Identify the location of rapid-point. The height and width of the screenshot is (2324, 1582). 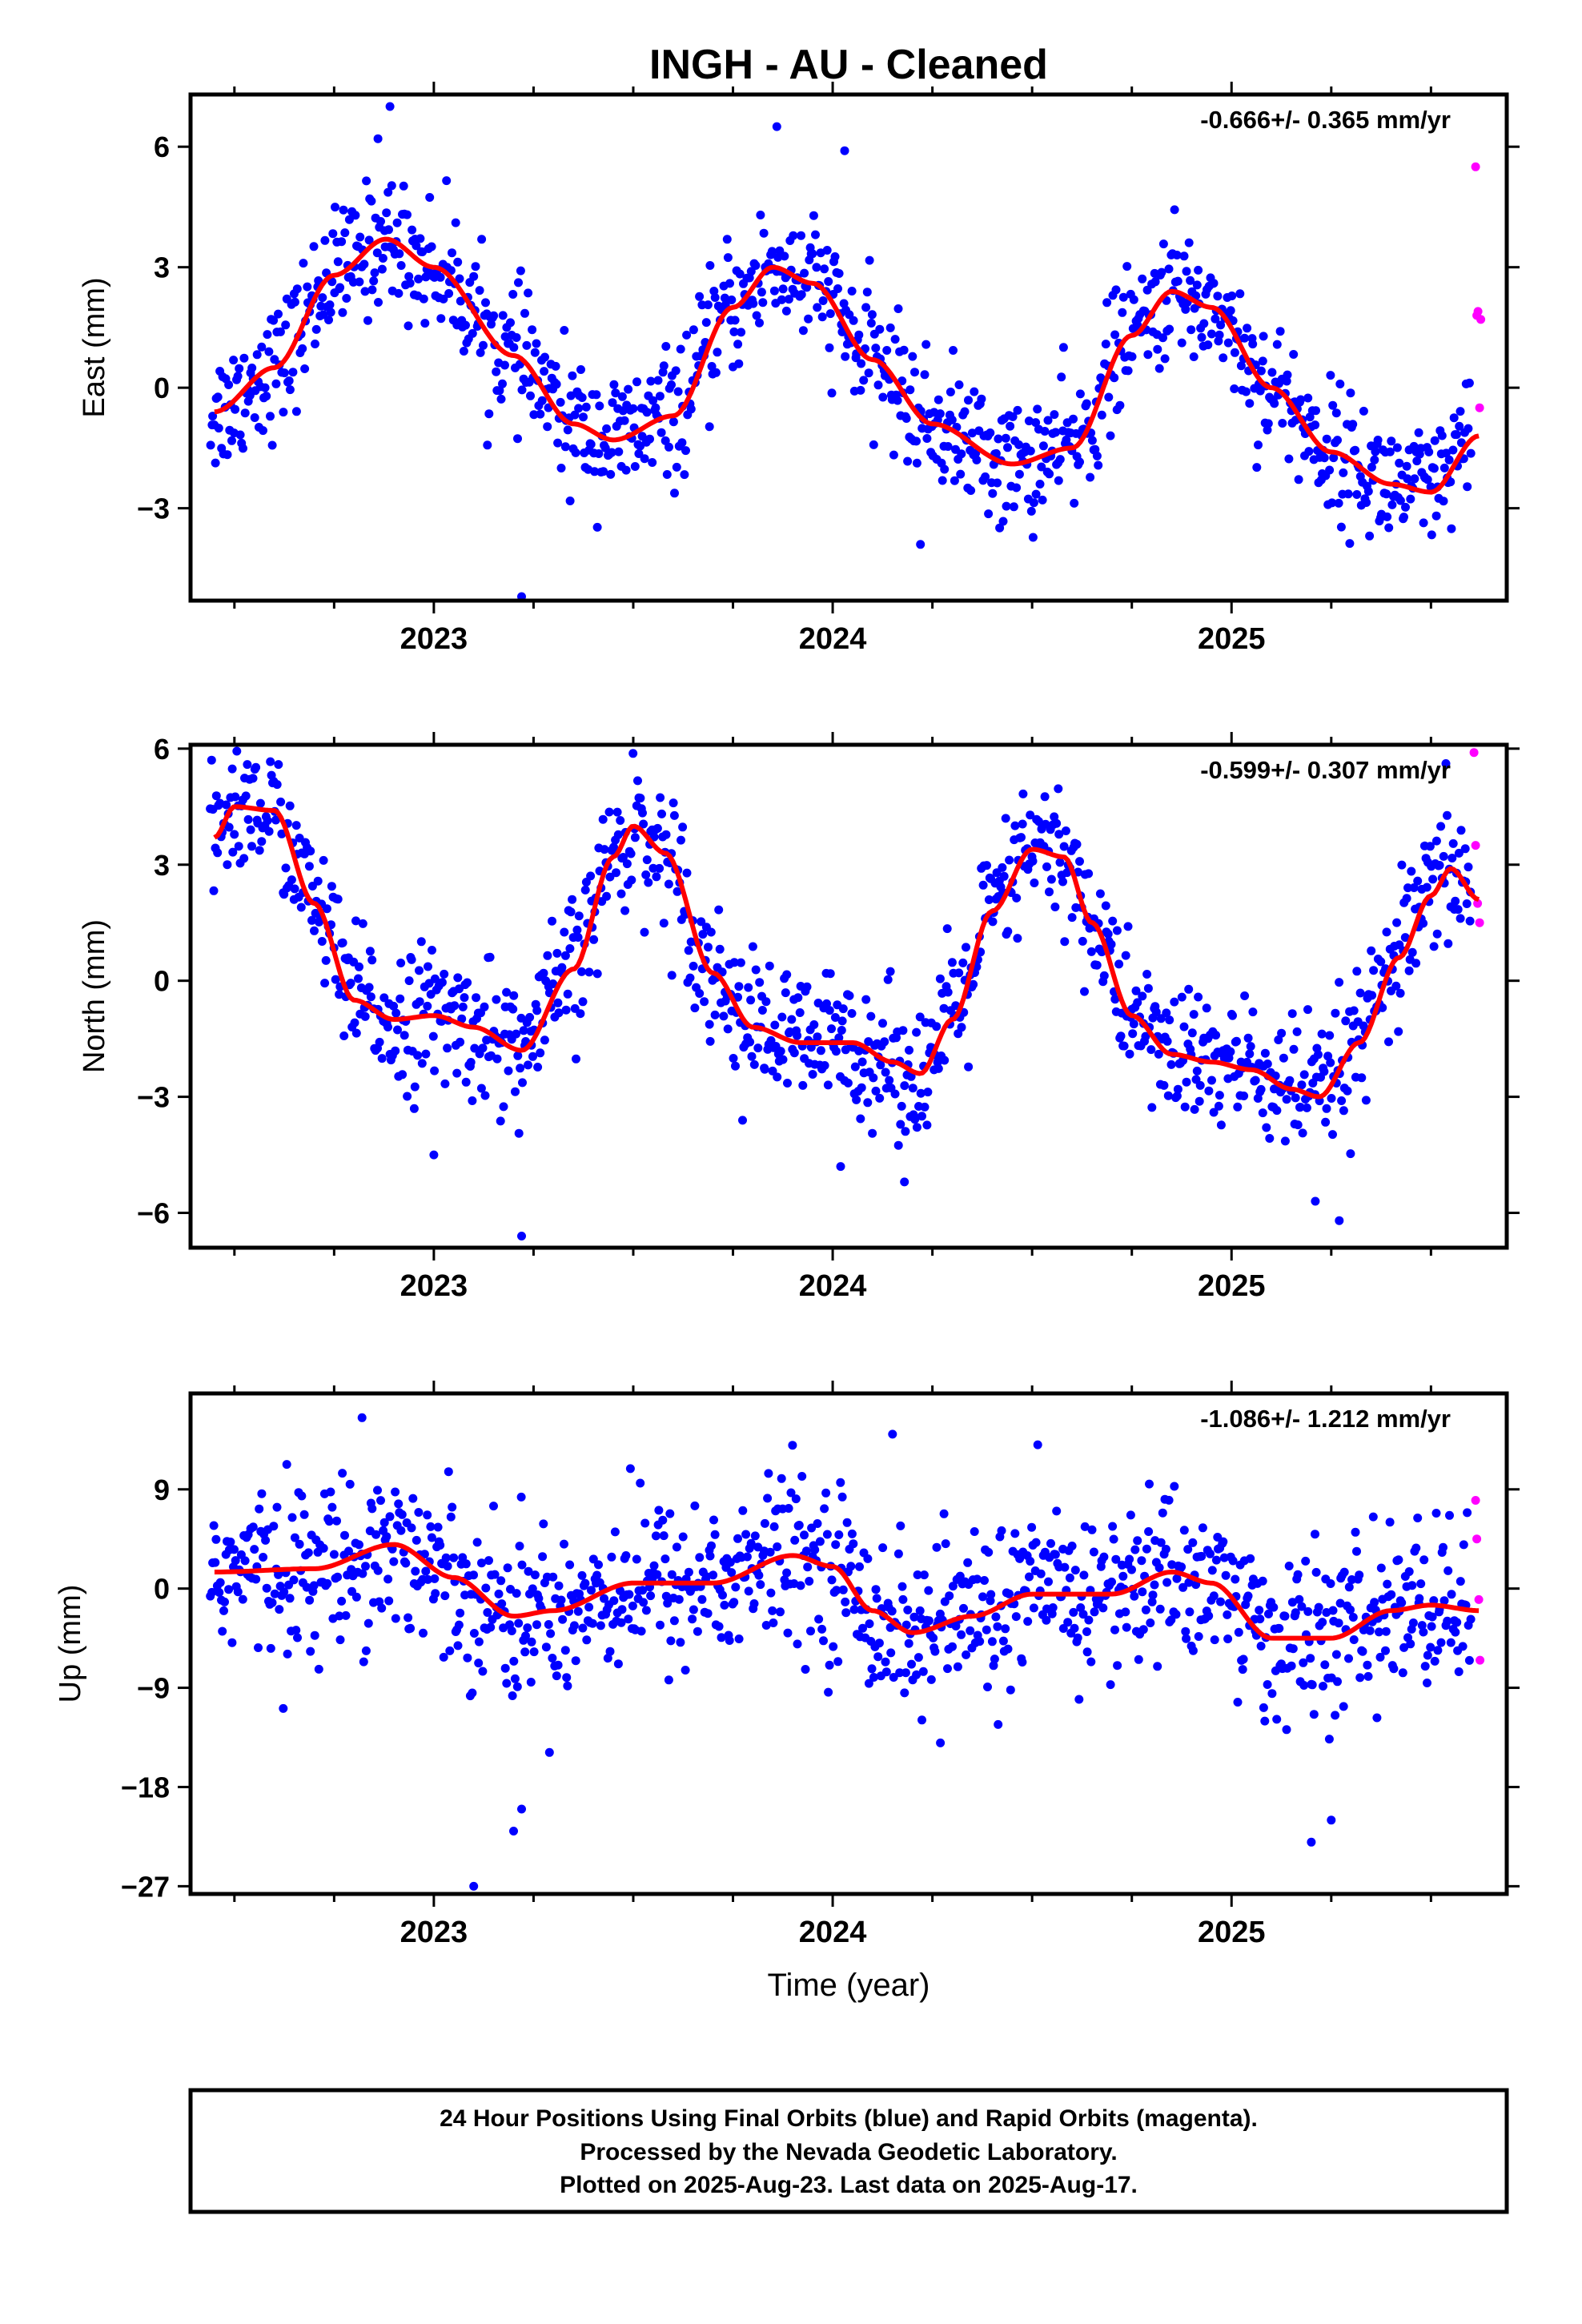
(1479, 407).